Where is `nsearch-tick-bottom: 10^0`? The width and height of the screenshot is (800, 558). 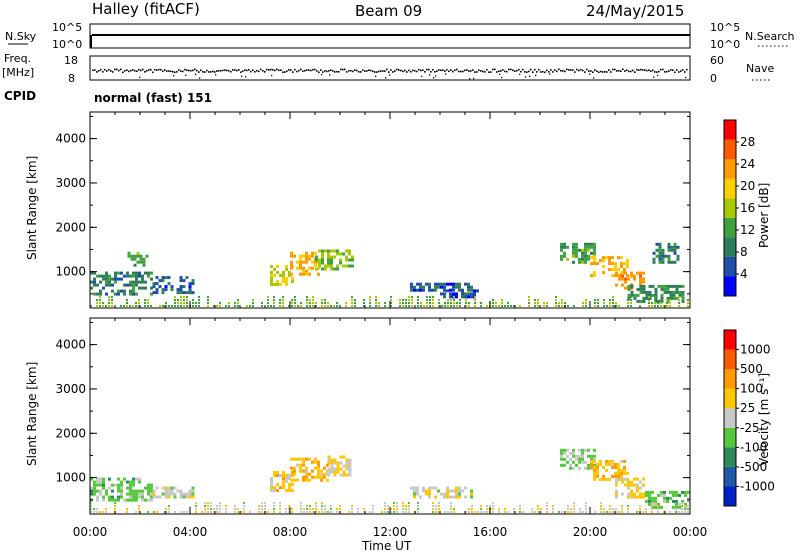
nsearch-tick-bottom: 10^0 is located at coordinates (725, 44).